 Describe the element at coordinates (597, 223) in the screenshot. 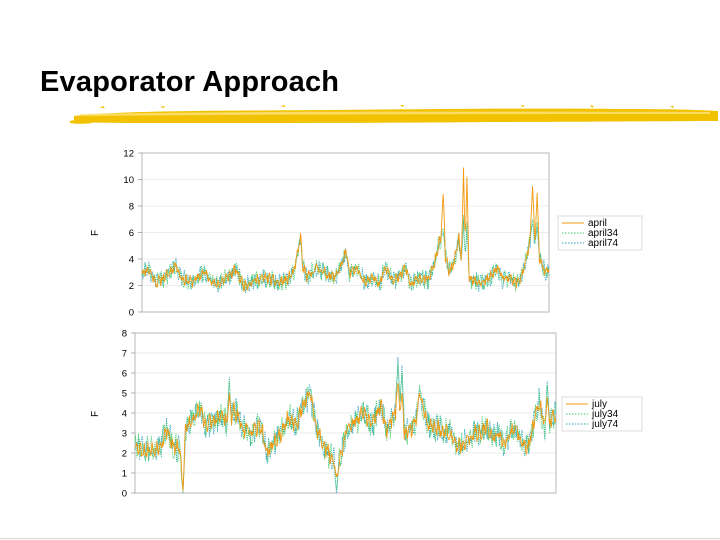

I see `legend-label-april: april` at that location.